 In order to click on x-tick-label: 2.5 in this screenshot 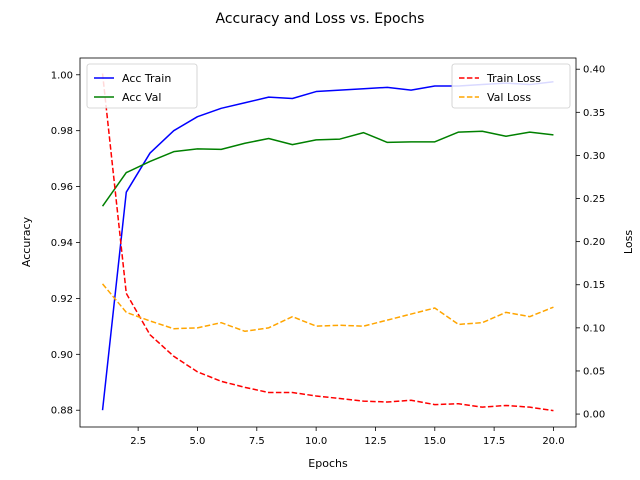, I will do `click(138, 441)`.